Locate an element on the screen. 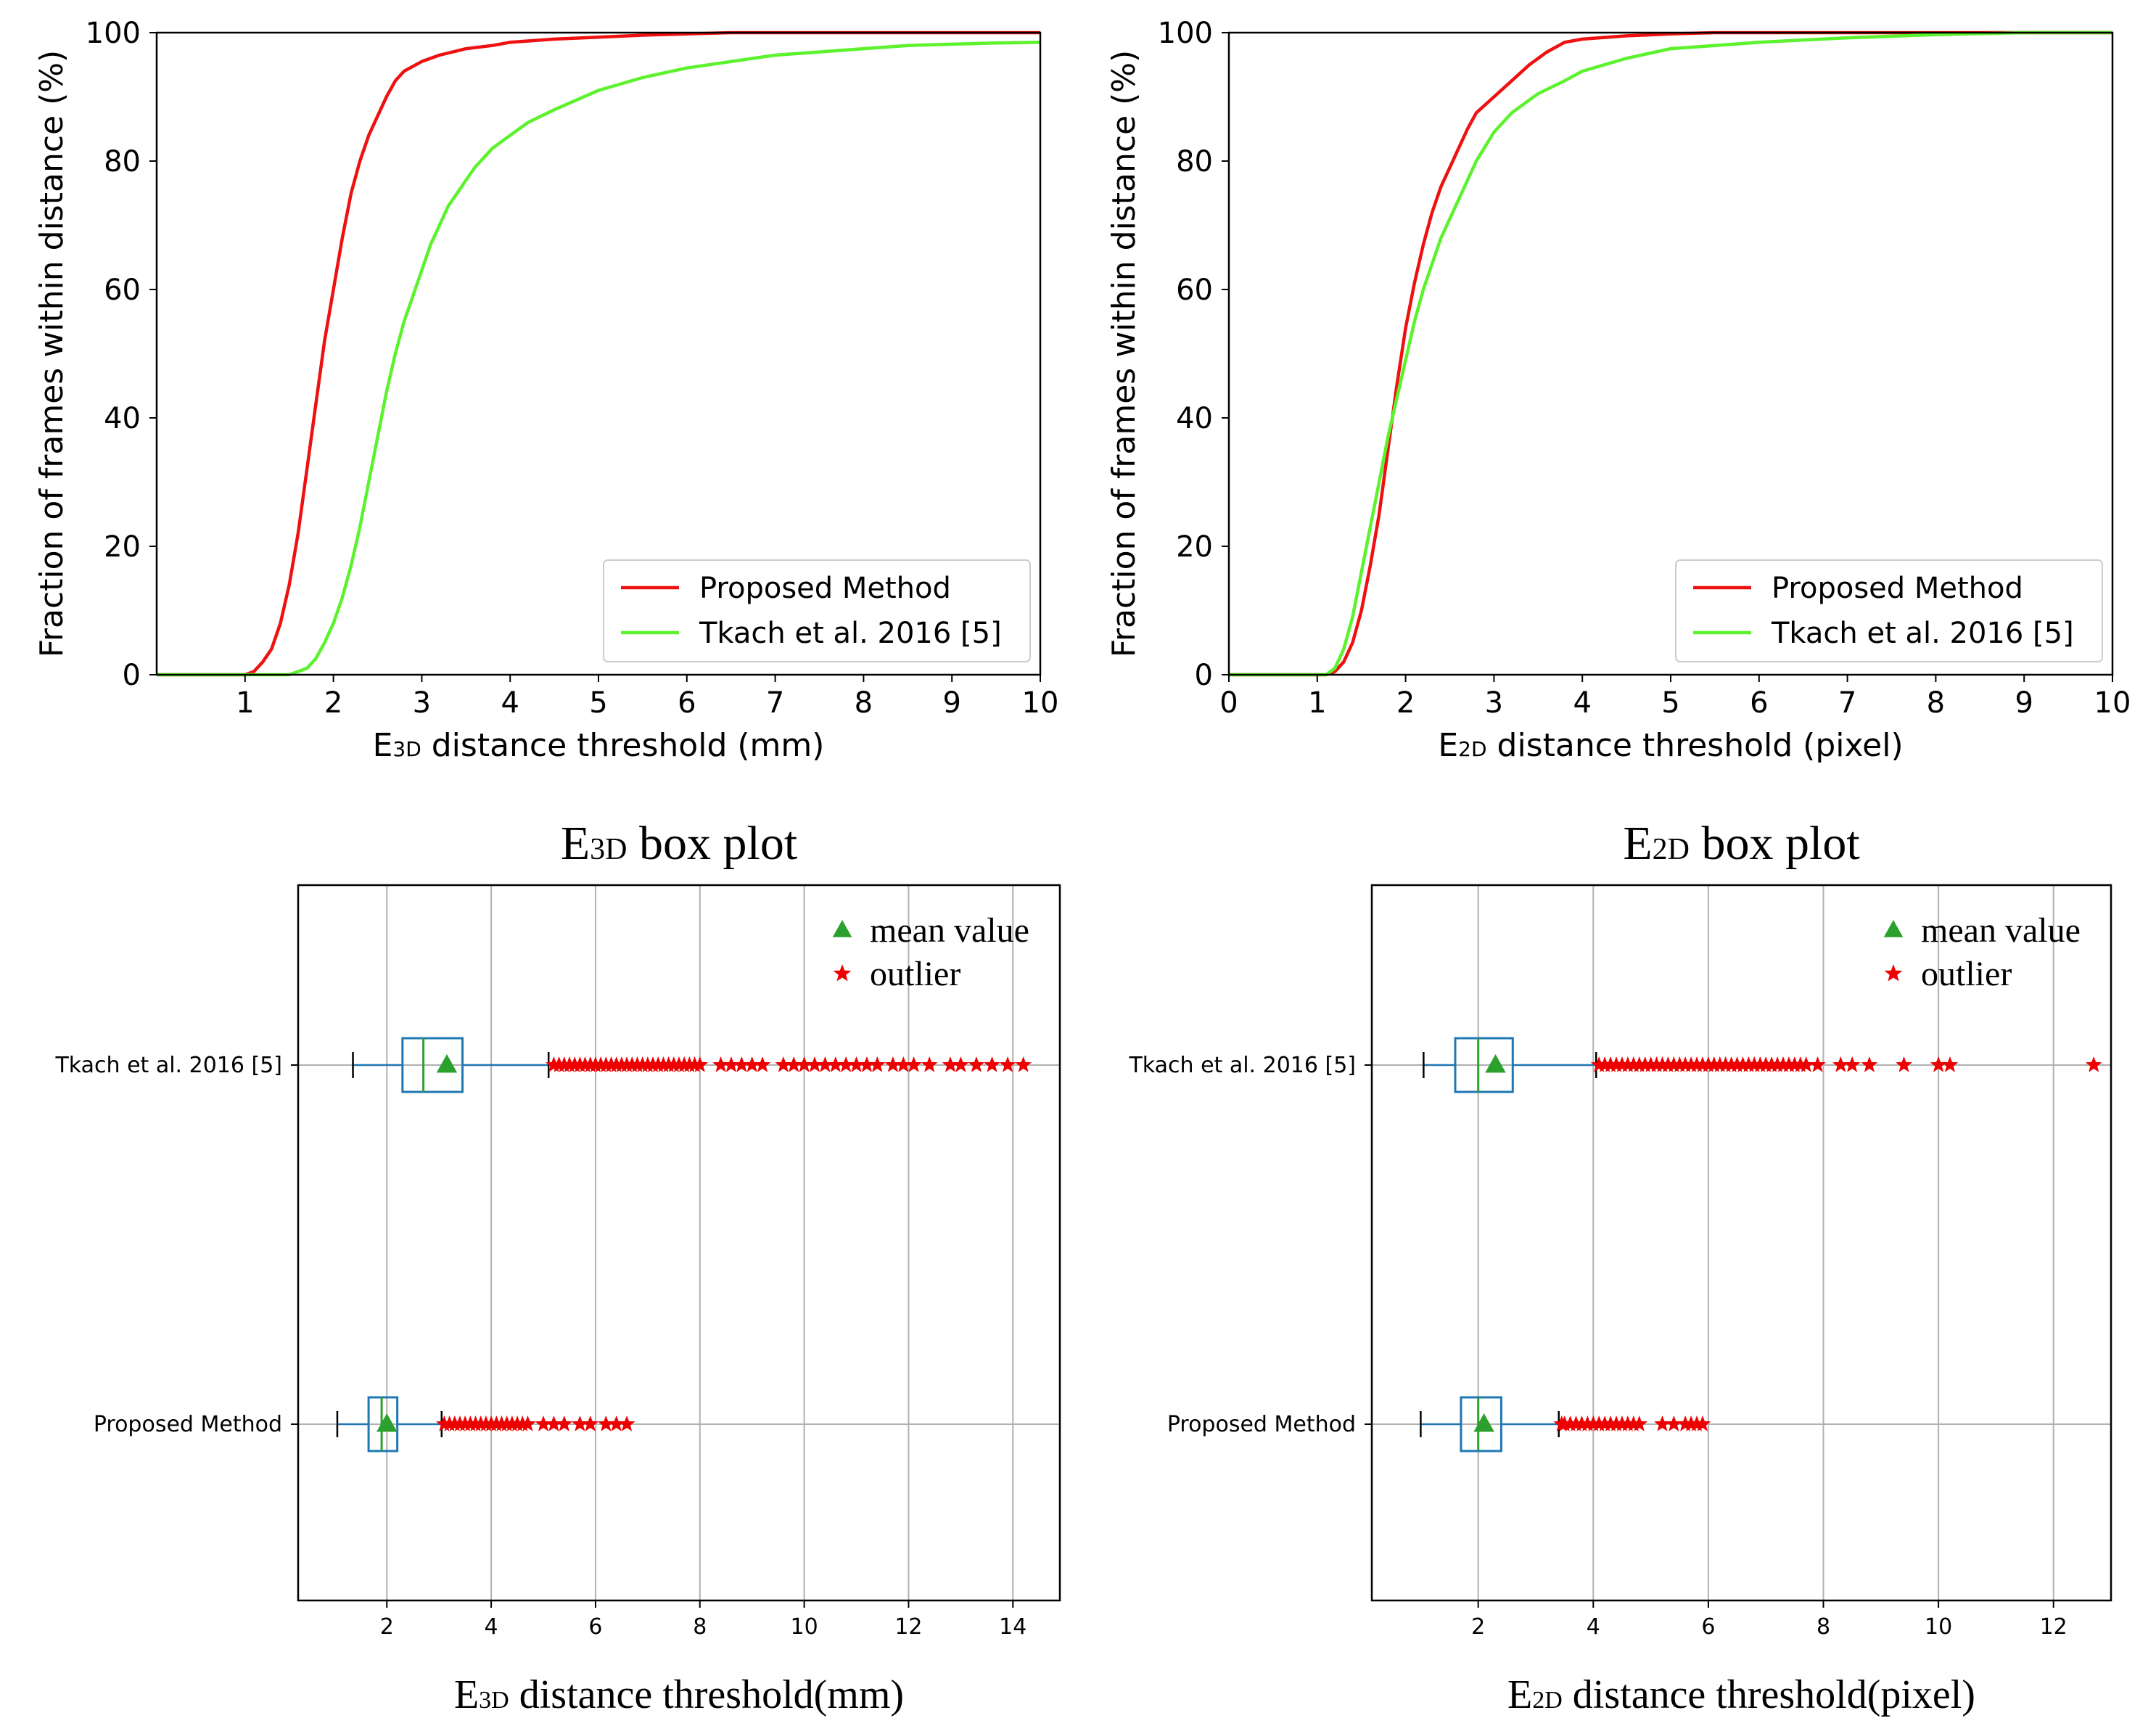  x-tick-label: 14 is located at coordinates (1012, 1627).